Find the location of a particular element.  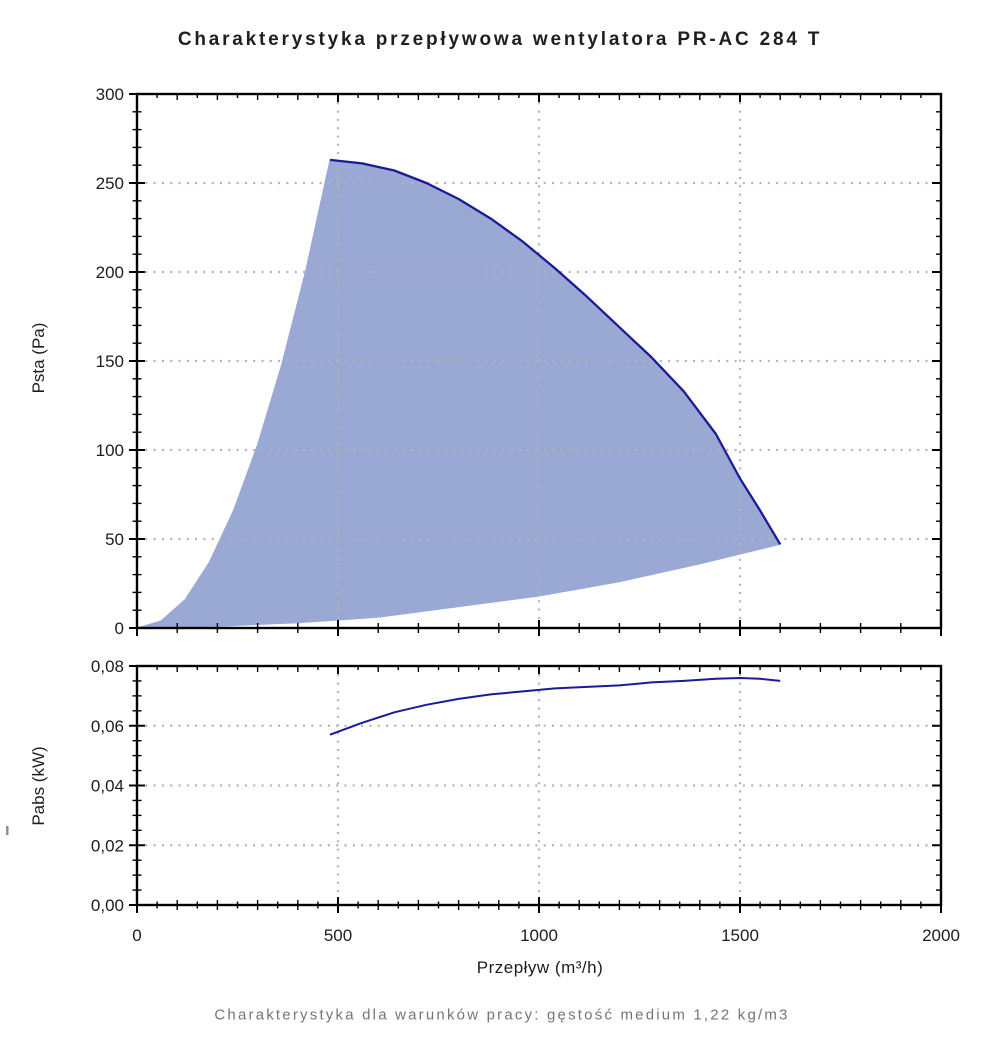

y-tick-label: 0,00 is located at coordinates (107, 905).